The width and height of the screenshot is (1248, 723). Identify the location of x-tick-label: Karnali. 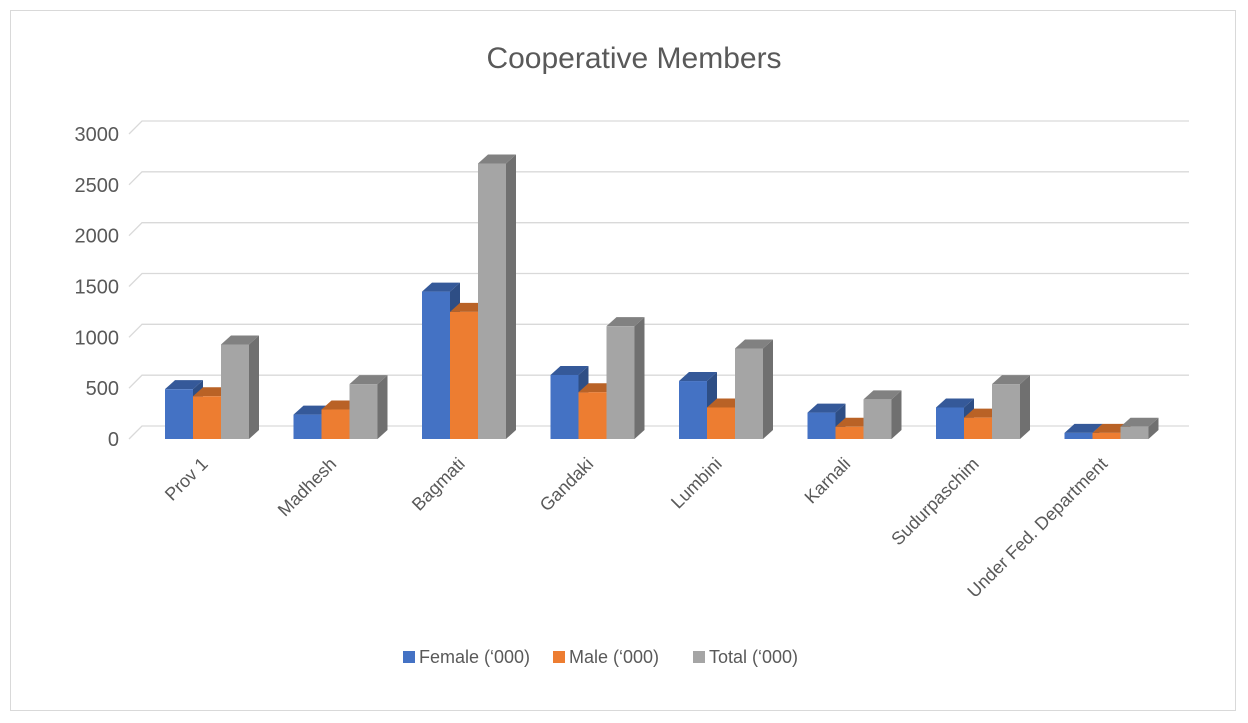
(828, 481).